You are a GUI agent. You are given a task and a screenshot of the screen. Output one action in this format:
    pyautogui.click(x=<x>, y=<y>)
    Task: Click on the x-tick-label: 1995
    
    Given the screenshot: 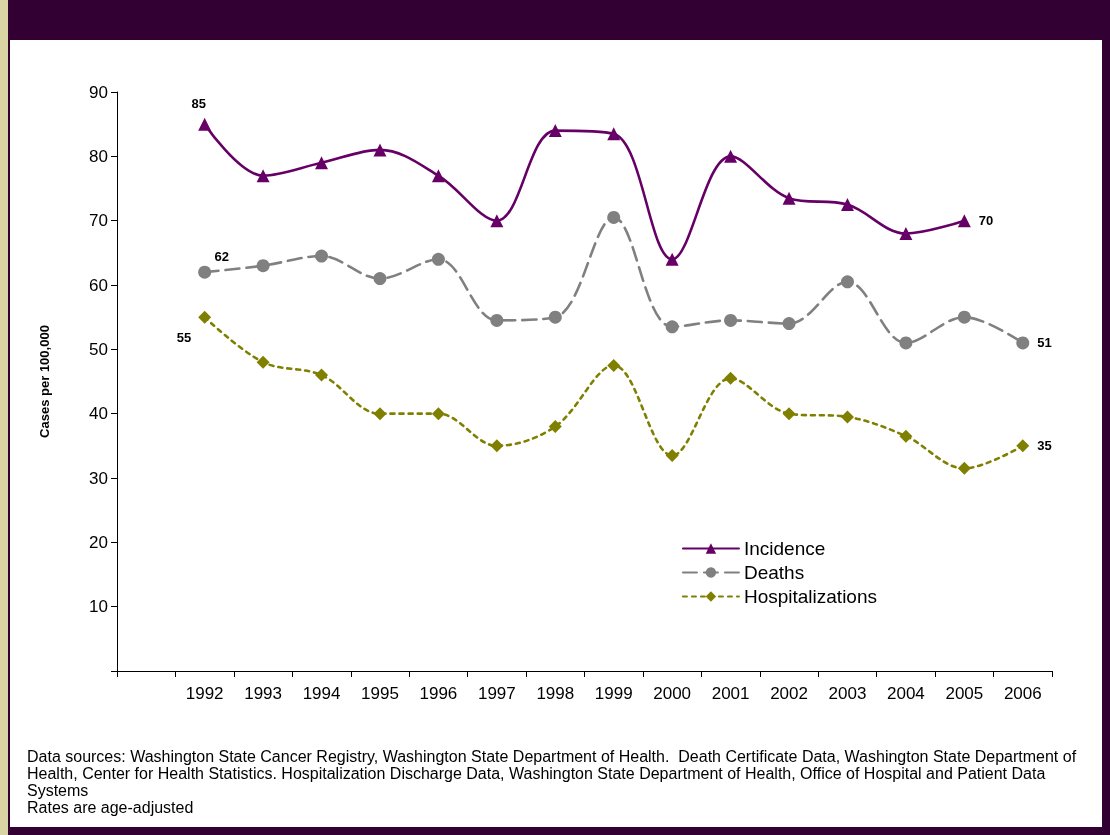 What is the action you would take?
    pyautogui.click(x=380, y=693)
    